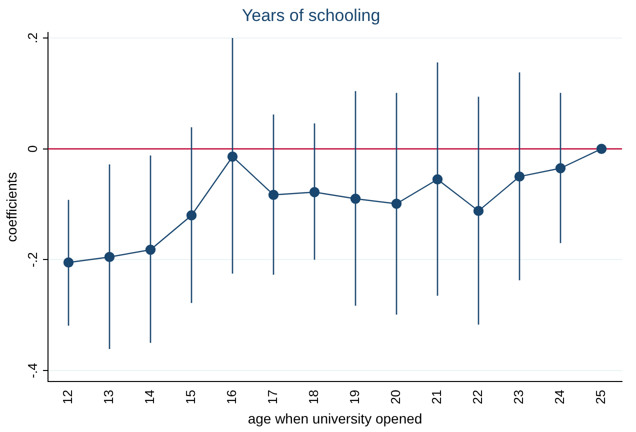 This screenshot has width=636, height=432. I want to click on x-tick-label: 21, so click(436, 397).